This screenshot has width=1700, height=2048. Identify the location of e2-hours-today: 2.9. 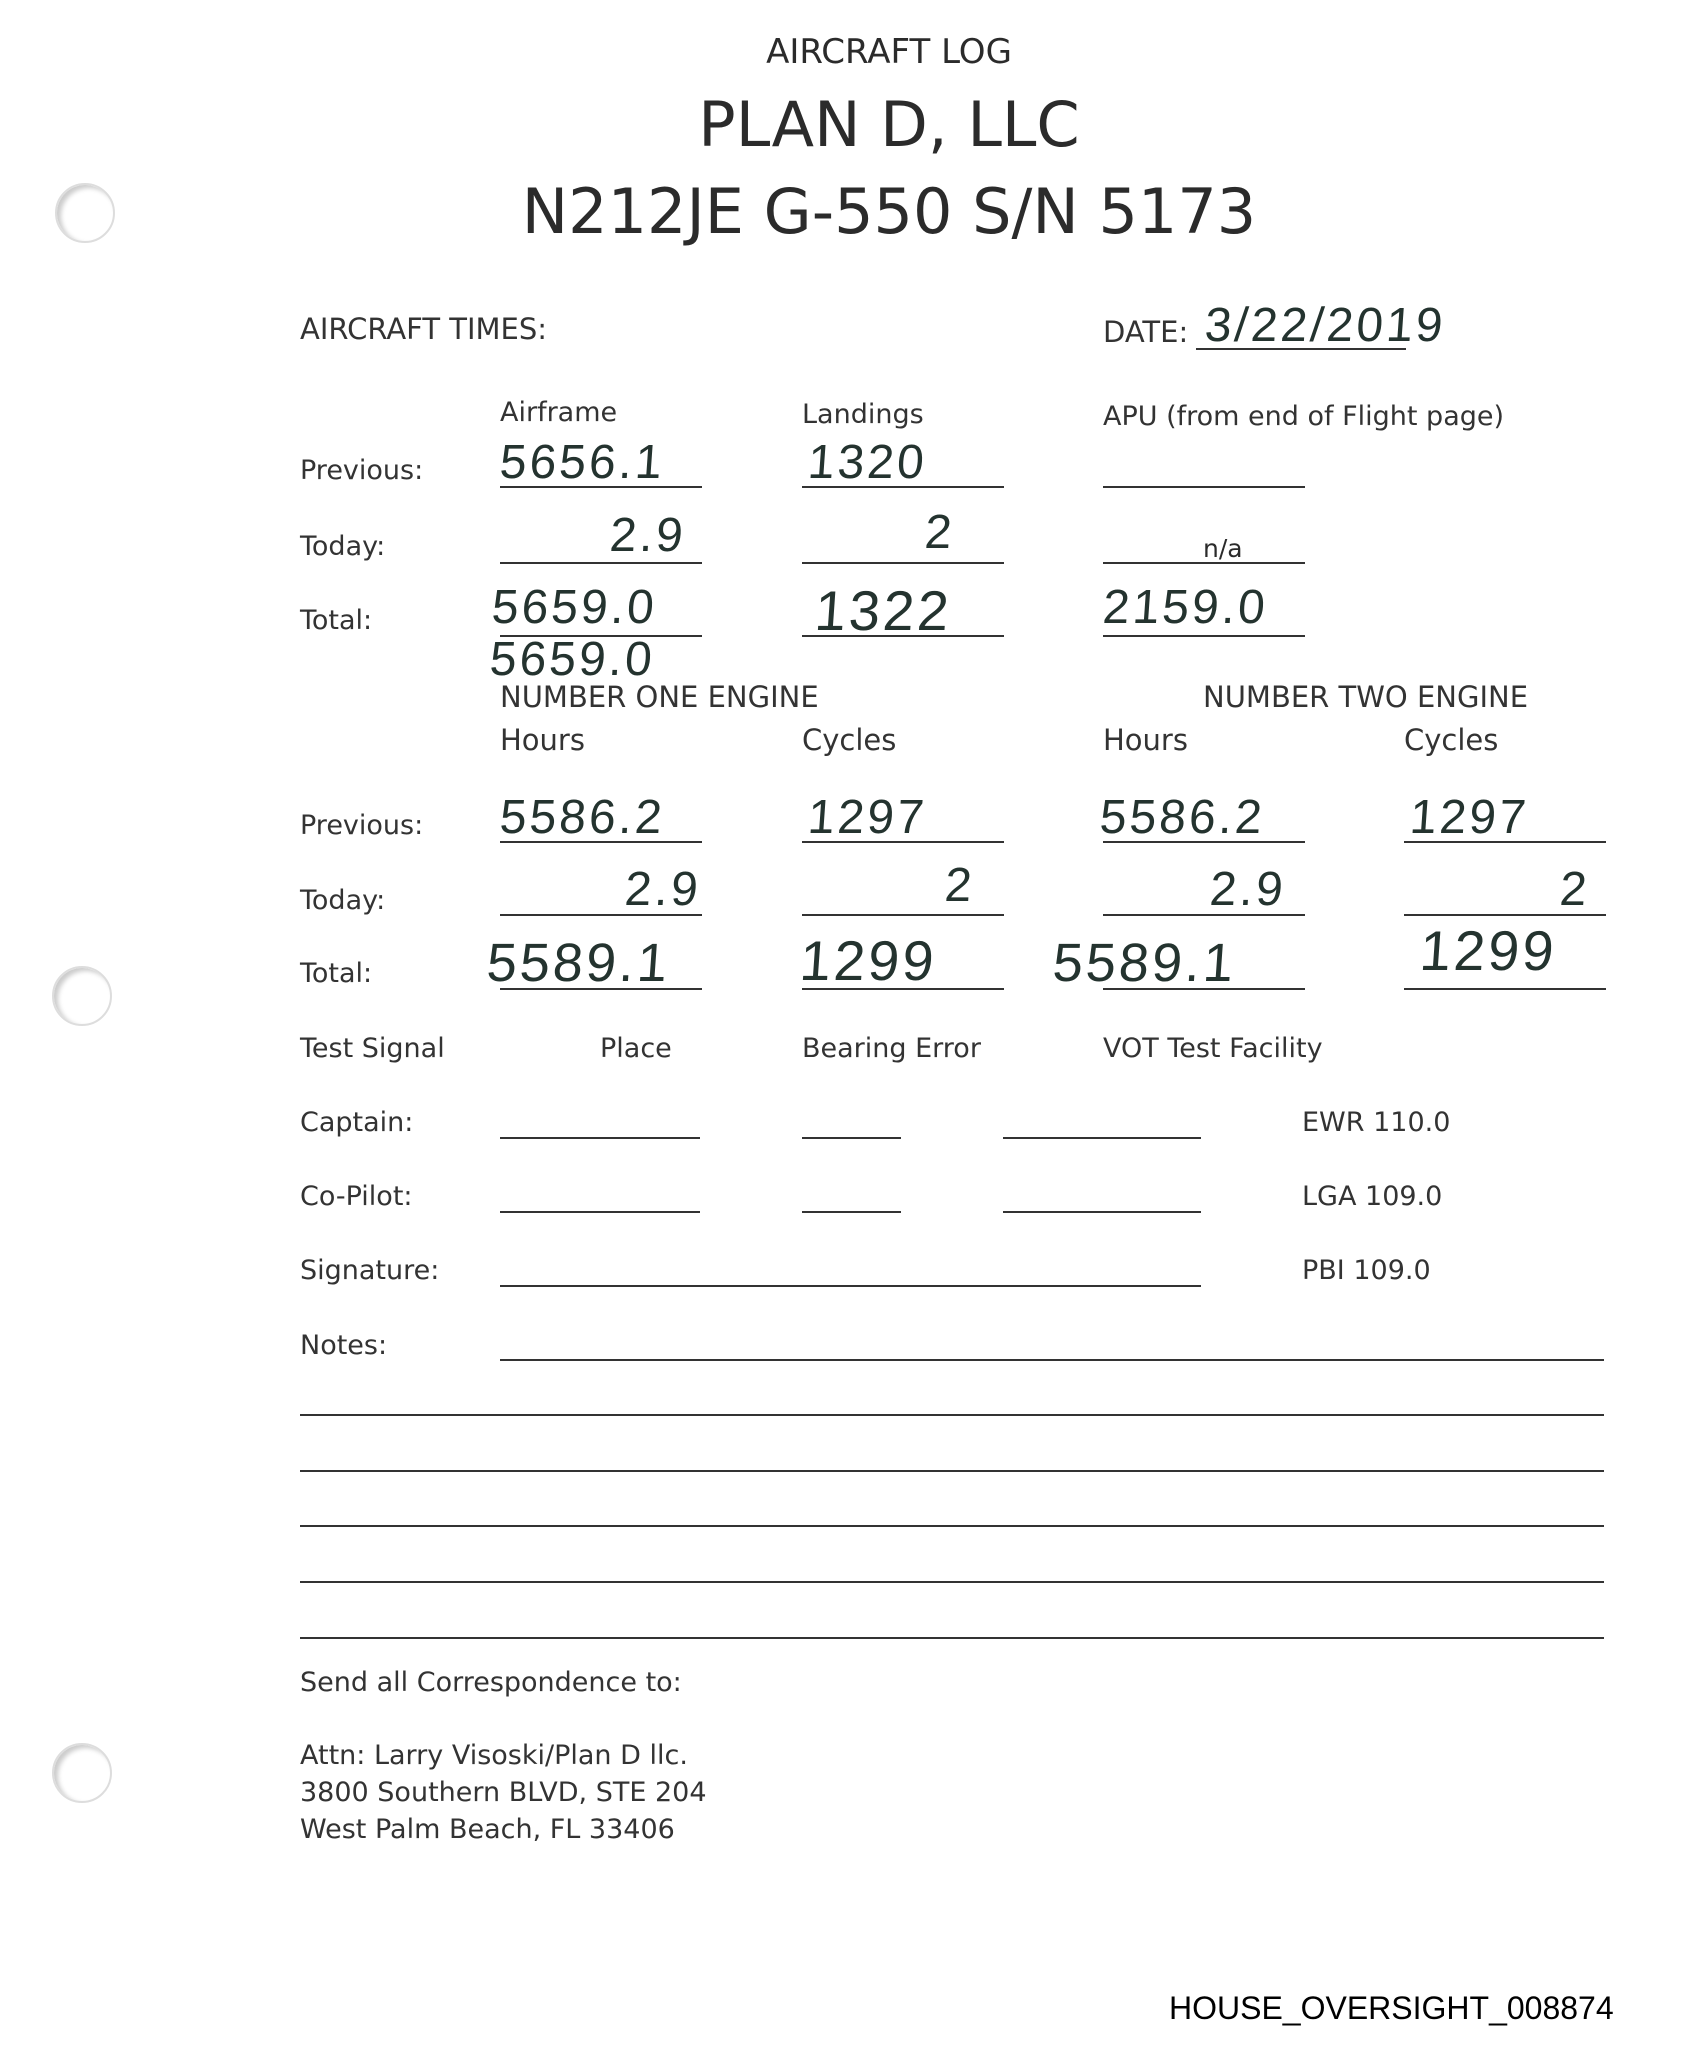
(1248, 889).